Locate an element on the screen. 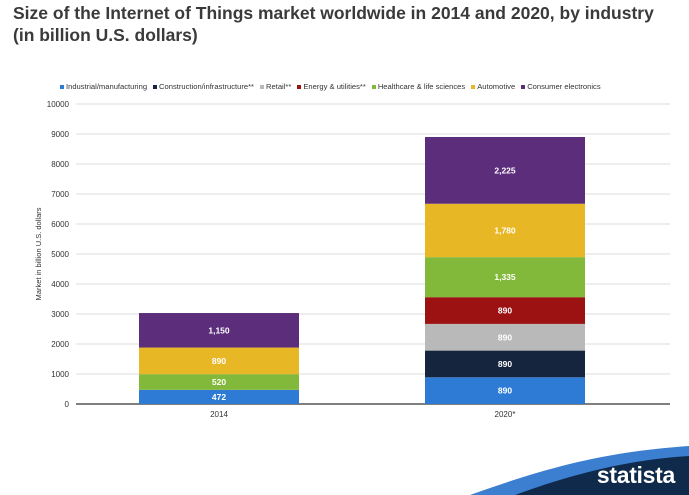  legend-item: Consumer electronics is located at coordinates (561, 86).